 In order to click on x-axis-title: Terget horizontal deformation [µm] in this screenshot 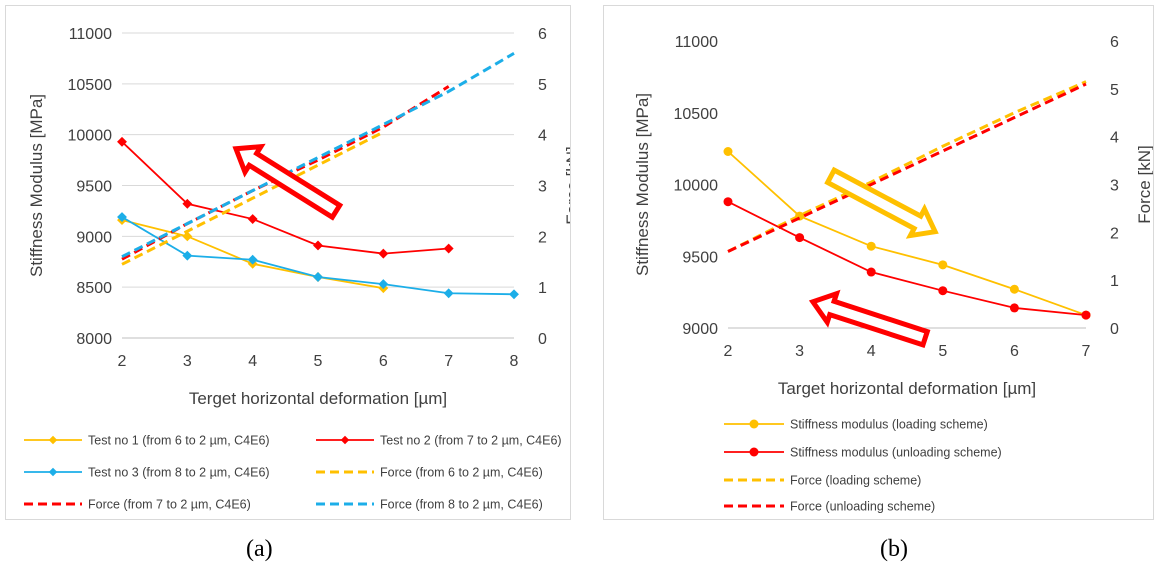, I will do `click(318, 398)`.